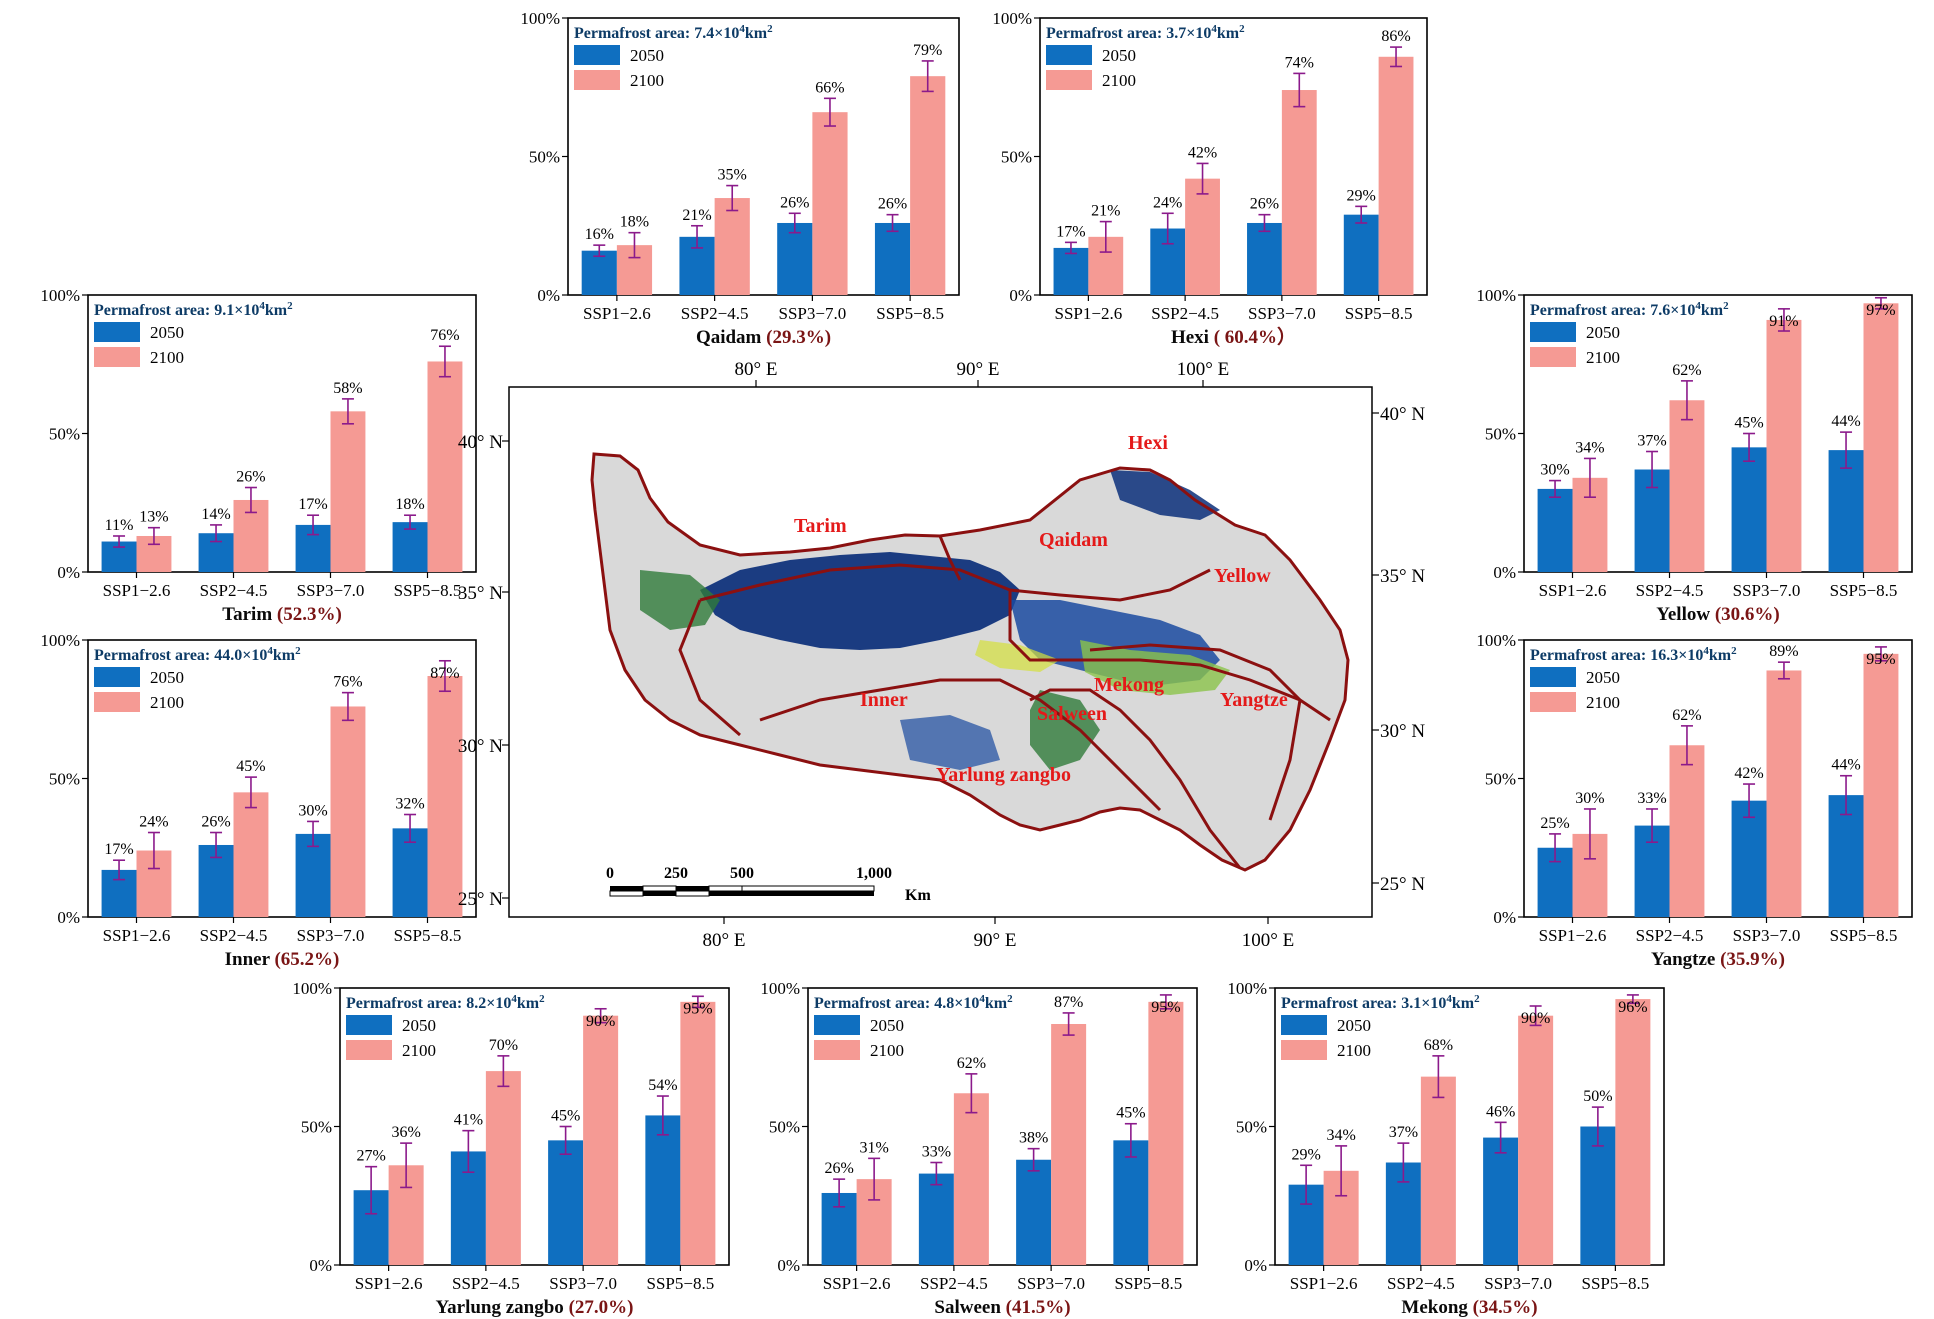 This screenshot has width=1934, height=1319. What do you see at coordinates (978, 369) in the screenshot?
I see `lon-top-label: 90° E` at bounding box center [978, 369].